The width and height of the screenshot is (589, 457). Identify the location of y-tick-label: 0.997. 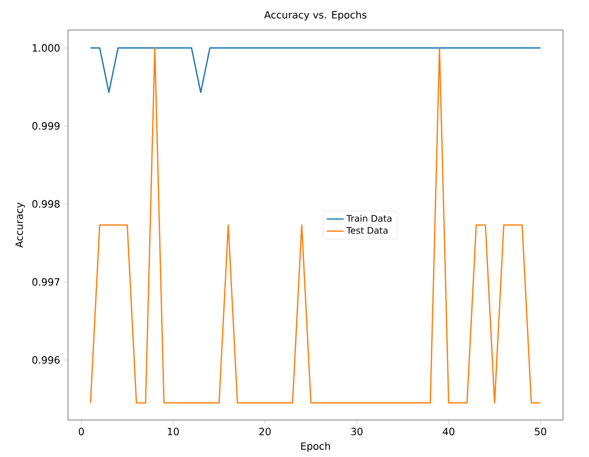
(46, 282).